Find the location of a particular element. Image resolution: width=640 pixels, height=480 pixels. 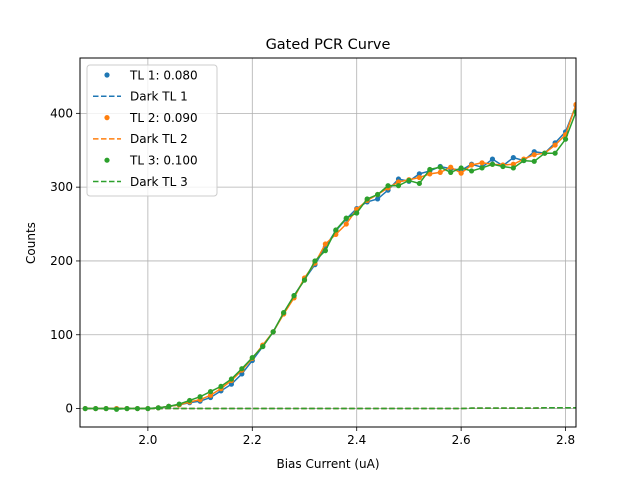

legend-label: Dark TL 3 is located at coordinates (159, 182).